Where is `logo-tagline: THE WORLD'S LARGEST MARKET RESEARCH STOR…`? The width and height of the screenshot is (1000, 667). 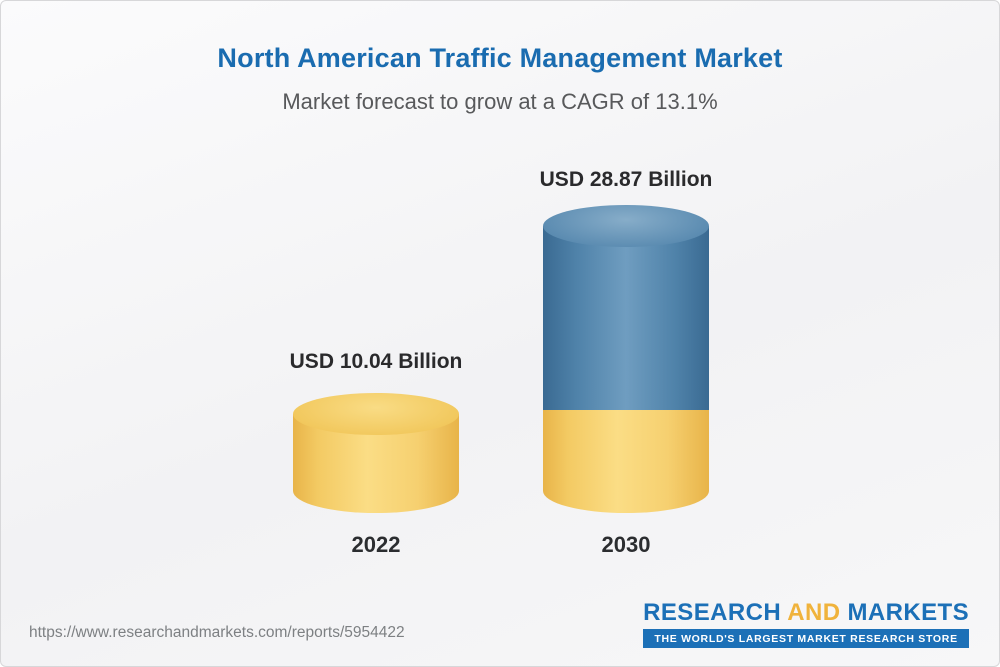
logo-tagline: THE WORLD'S LARGEST MARKET RESEARCH STOR… is located at coordinates (806, 639).